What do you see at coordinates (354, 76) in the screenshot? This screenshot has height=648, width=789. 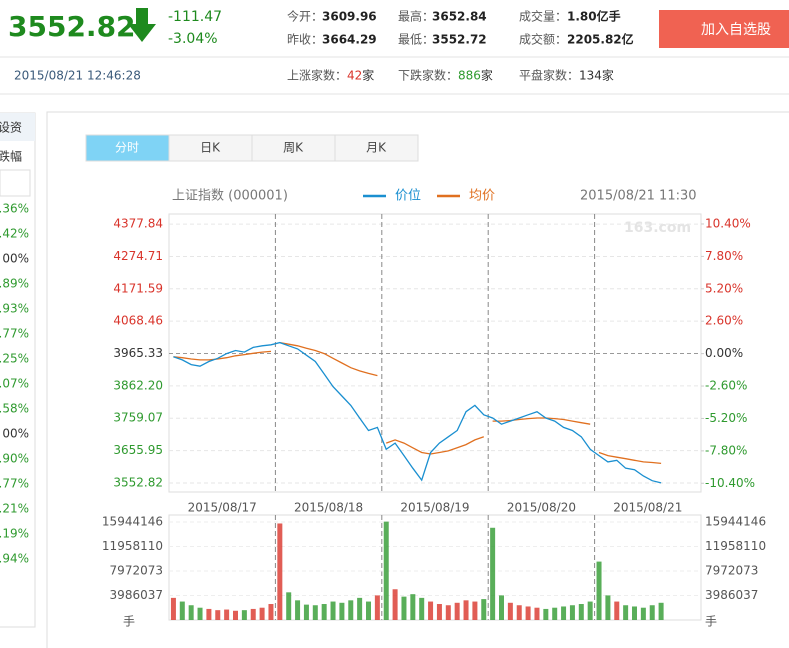 I see `breadth-value: 42` at bounding box center [354, 76].